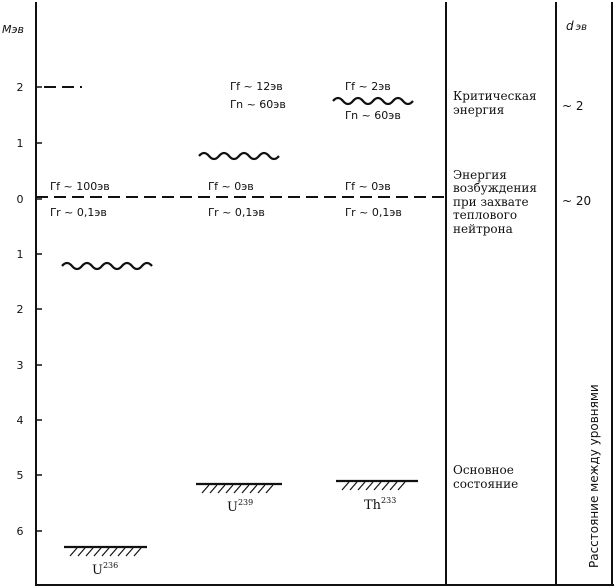  Describe the element at coordinates (20, 475) in the screenshot. I see `axis-tick-label: 5` at that location.